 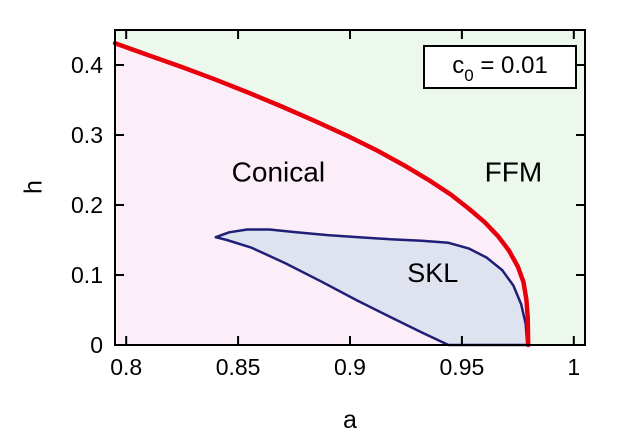 What do you see at coordinates (462, 367) in the screenshot?
I see `x-tick-label: 0.95` at bounding box center [462, 367].